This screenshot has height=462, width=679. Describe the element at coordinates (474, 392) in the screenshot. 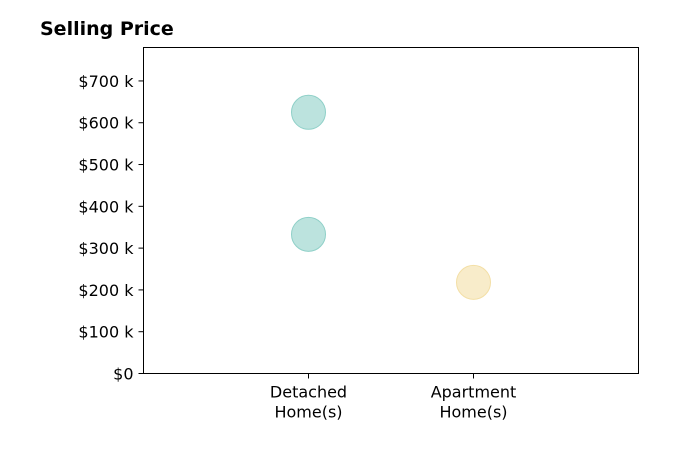

I see `x-tick-label: Apartment` at that location.